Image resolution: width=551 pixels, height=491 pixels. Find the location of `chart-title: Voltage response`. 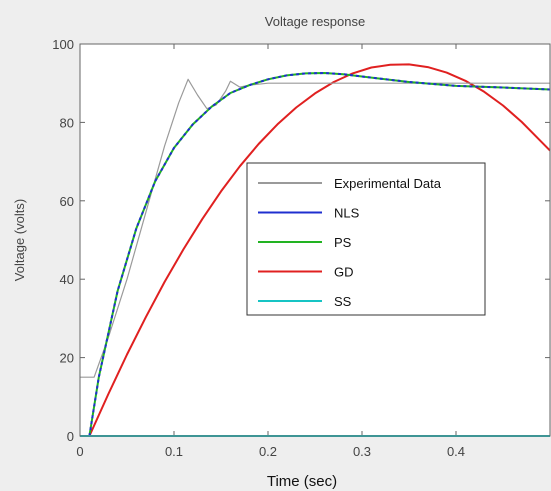

chart-title: Voltage response is located at coordinates (315, 21).